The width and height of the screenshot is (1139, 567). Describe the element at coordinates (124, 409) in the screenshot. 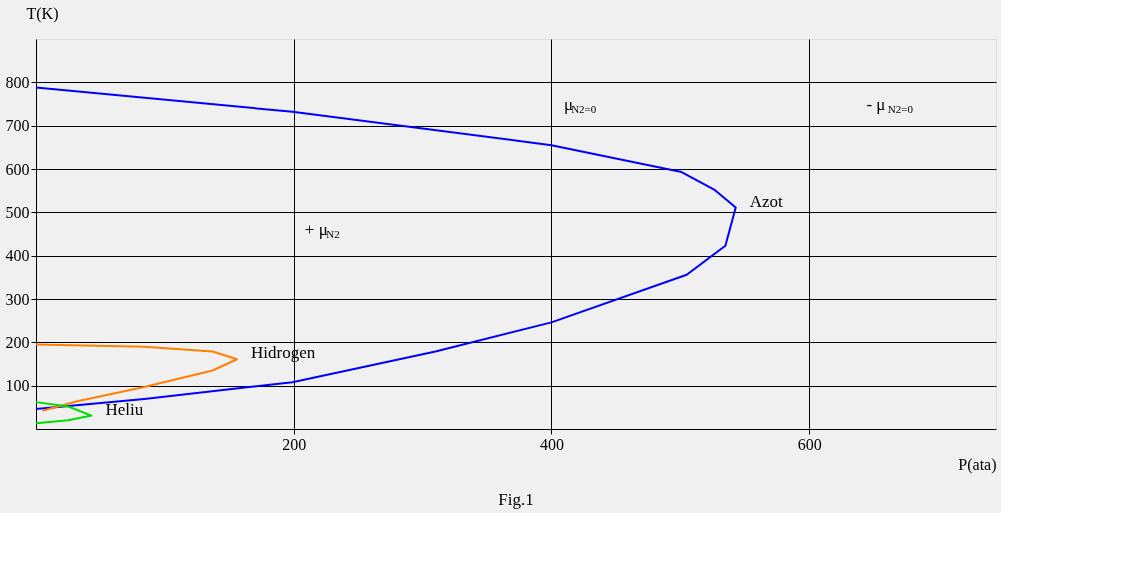

I see `series-label: Heliu` at that location.